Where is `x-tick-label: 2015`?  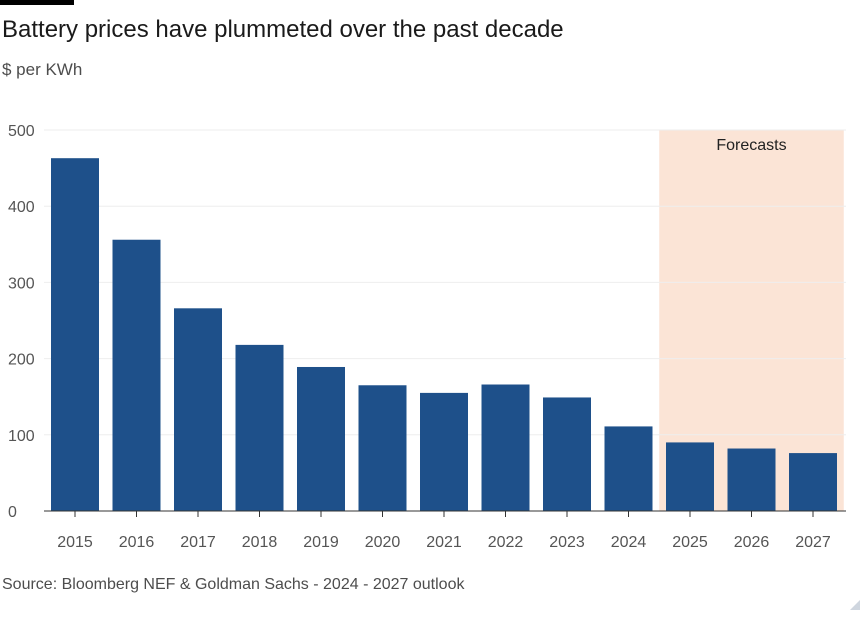 x-tick-label: 2015 is located at coordinates (75, 542).